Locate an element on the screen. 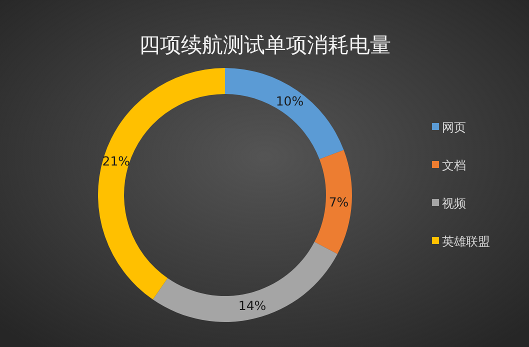 This screenshot has width=529, height=347. chart-title: 四项续航测试单项消耗电量 is located at coordinates (265, 45).